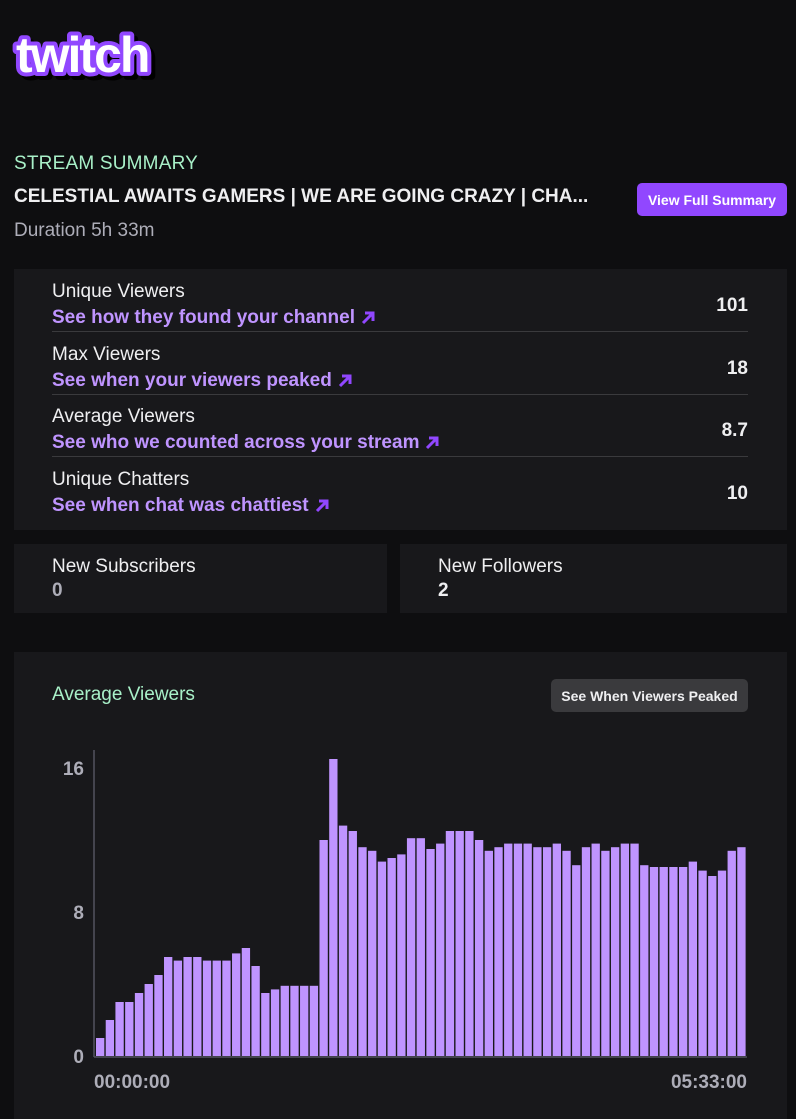 The width and height of the screenshot is (796, 1119). What do you see at coordinates (82, 56) in the screenshot?
I see `svg-text: twitch` at bounding box center [82, 56].